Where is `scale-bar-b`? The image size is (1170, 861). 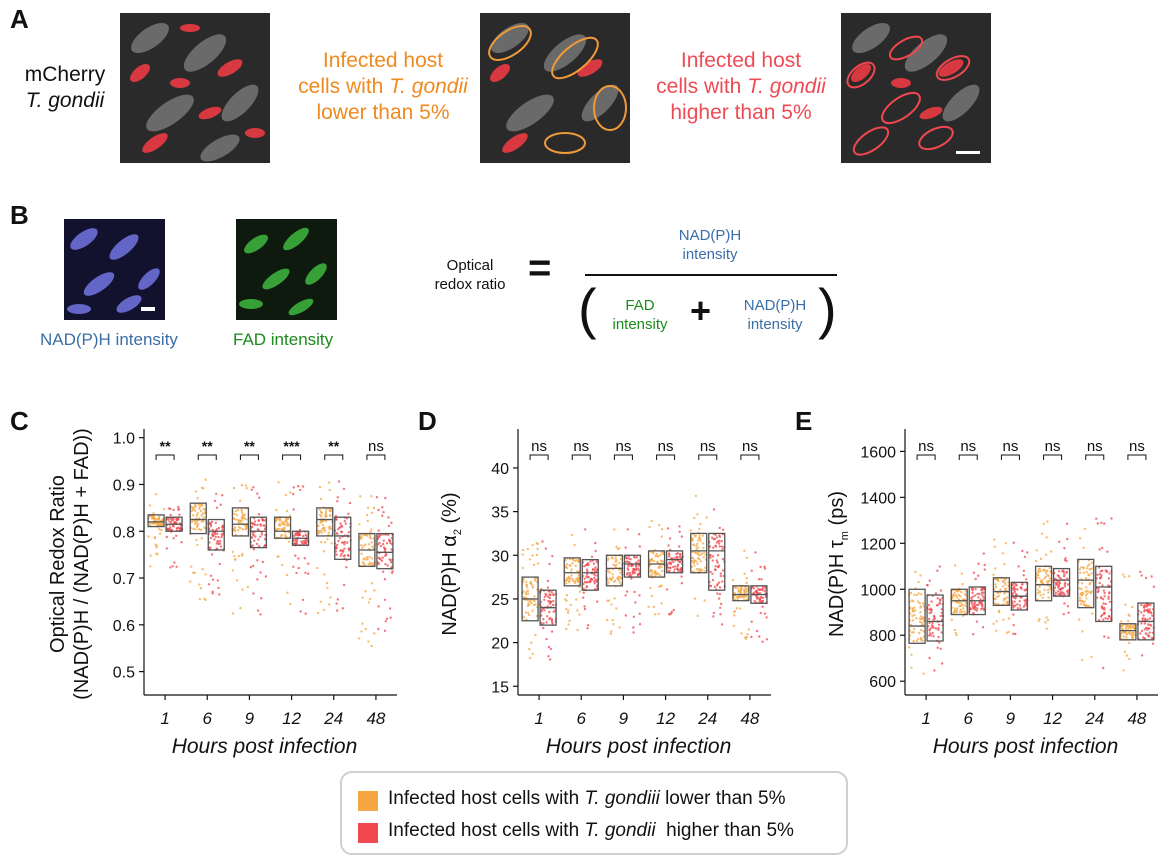
scale-bar-b is located at coordinates (148, 309).